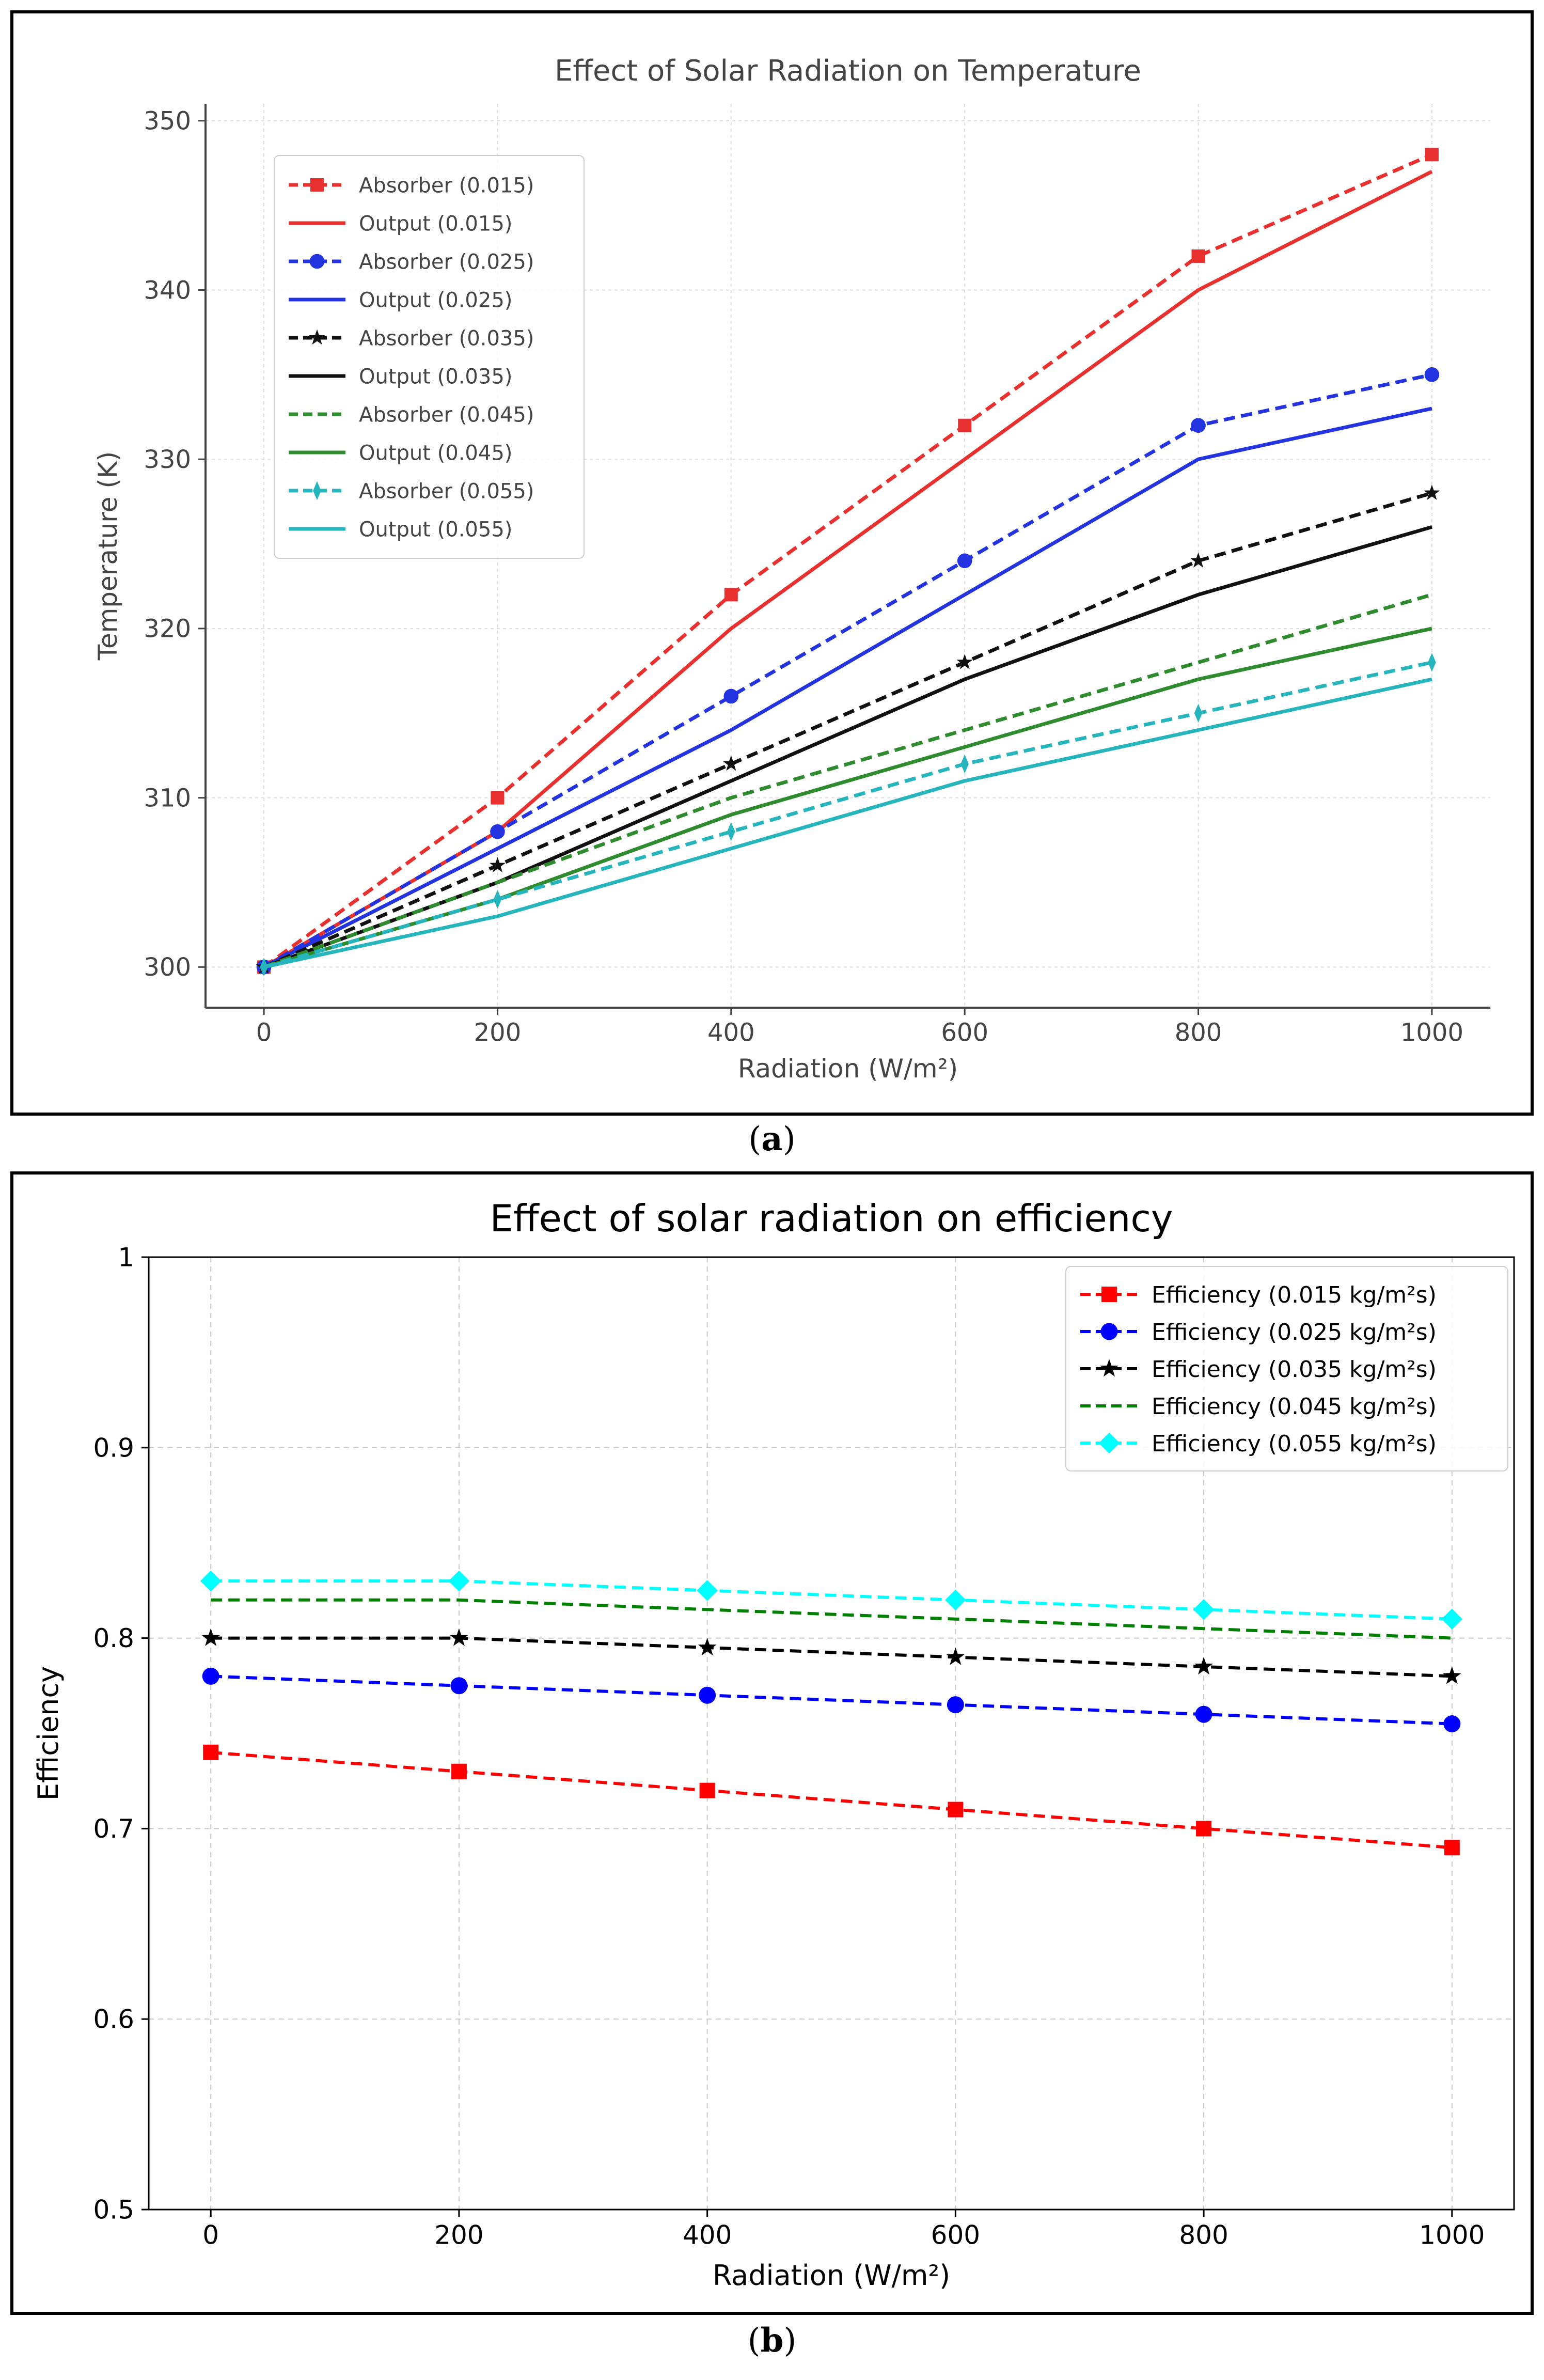 This screenshot has width=1544, height=2380. I want to click on y-tick-label: 0.7, so click(113, 1829).